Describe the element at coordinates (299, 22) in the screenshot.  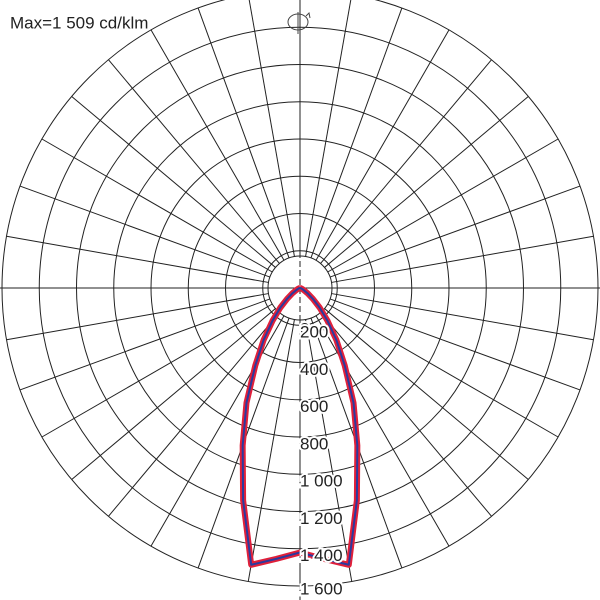
I see `rotation-icon` at that location.